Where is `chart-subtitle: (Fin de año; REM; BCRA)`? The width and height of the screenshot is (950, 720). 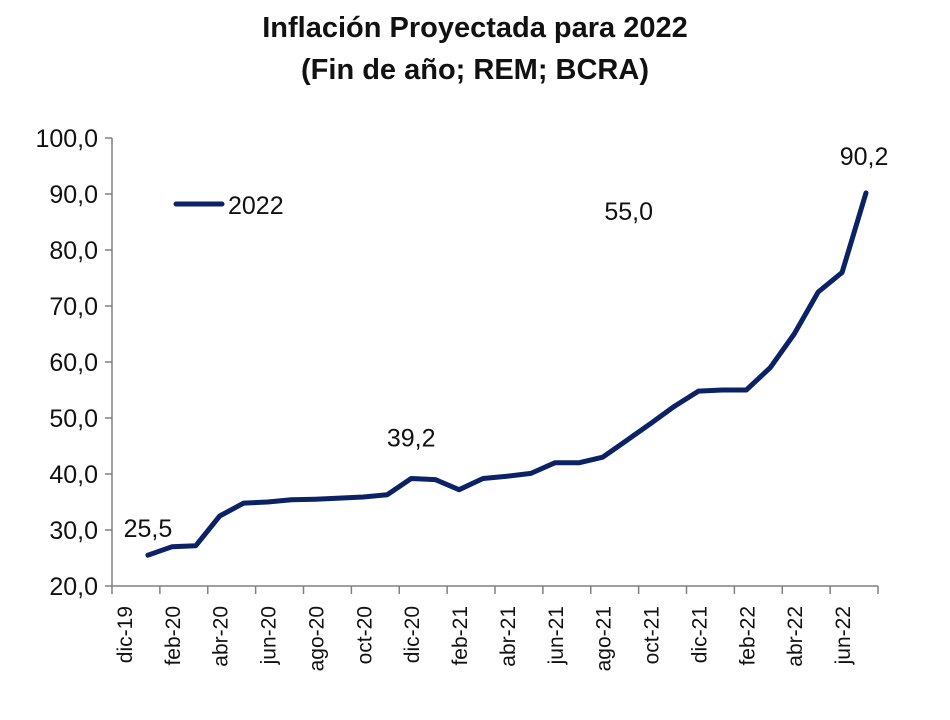 chart-subtitle: (Fin de año; REM; BCRA) is located at coordinates (475, 70).